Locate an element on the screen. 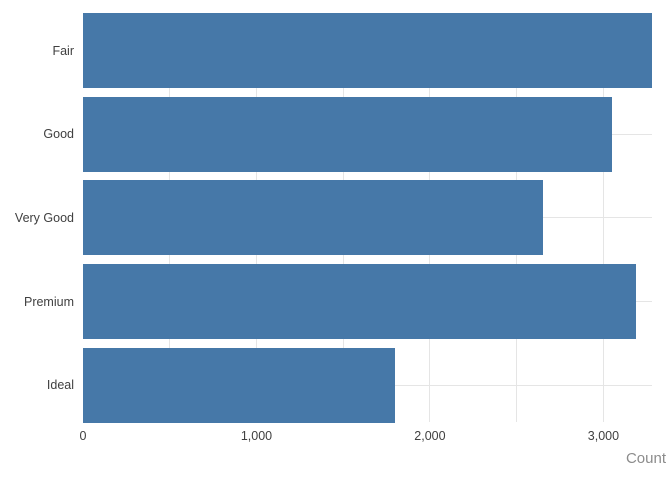 This screenshot has width=672, height=480. bar-very-good is located at coordinates (313, 218).